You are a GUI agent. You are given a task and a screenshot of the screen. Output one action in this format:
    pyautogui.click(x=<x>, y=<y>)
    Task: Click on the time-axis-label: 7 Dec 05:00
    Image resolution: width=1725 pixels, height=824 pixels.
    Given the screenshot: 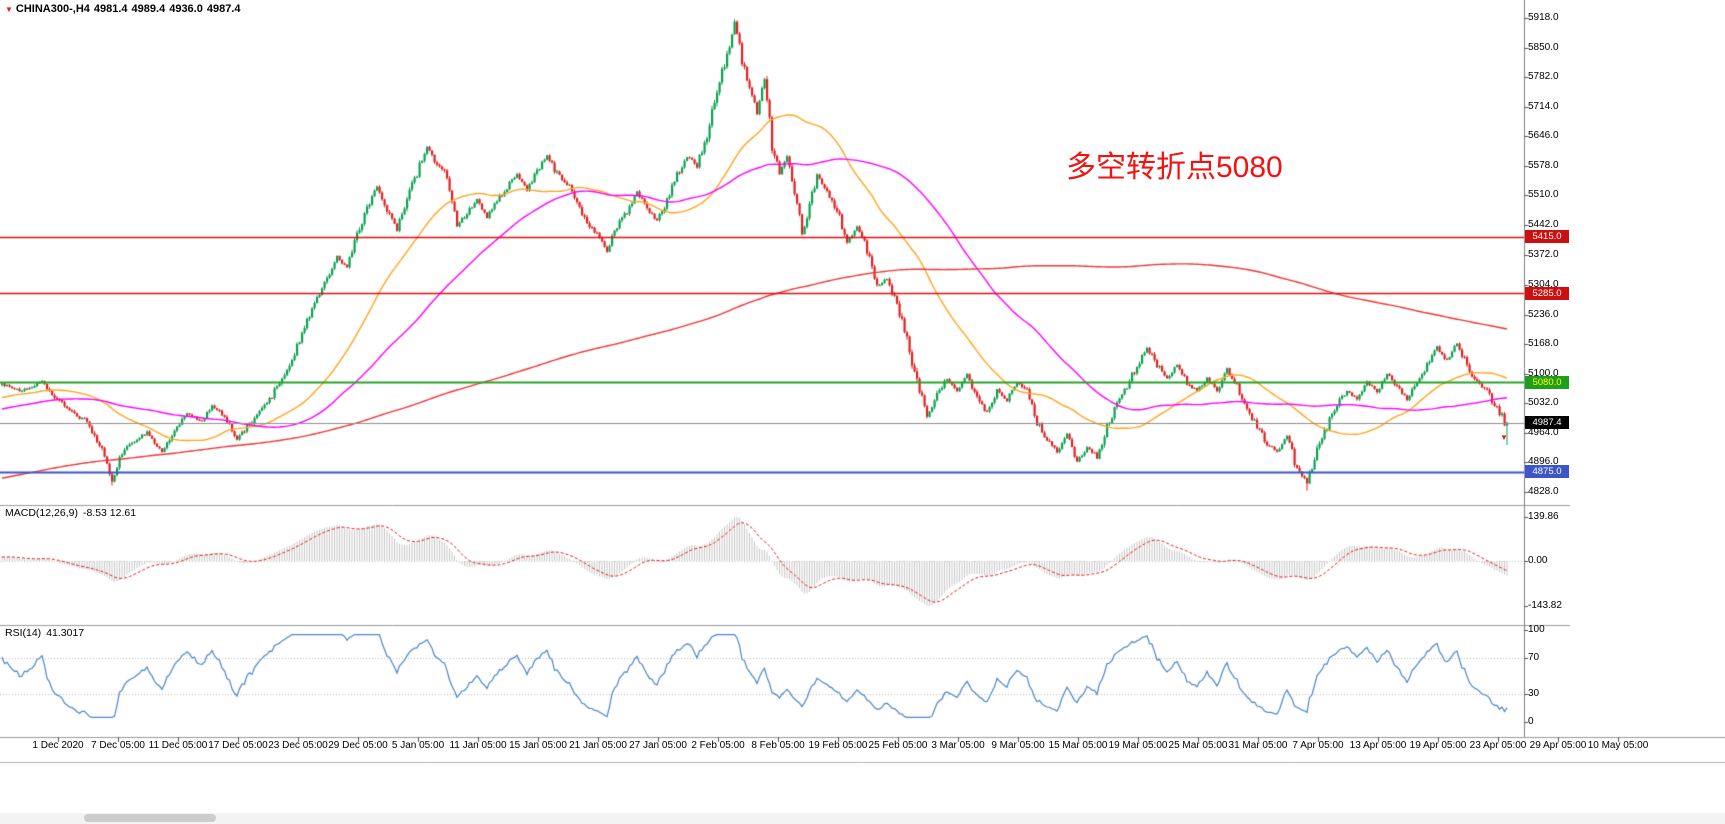 What is the action you would take?
    pyautogui.click(x=118, y=745)
    